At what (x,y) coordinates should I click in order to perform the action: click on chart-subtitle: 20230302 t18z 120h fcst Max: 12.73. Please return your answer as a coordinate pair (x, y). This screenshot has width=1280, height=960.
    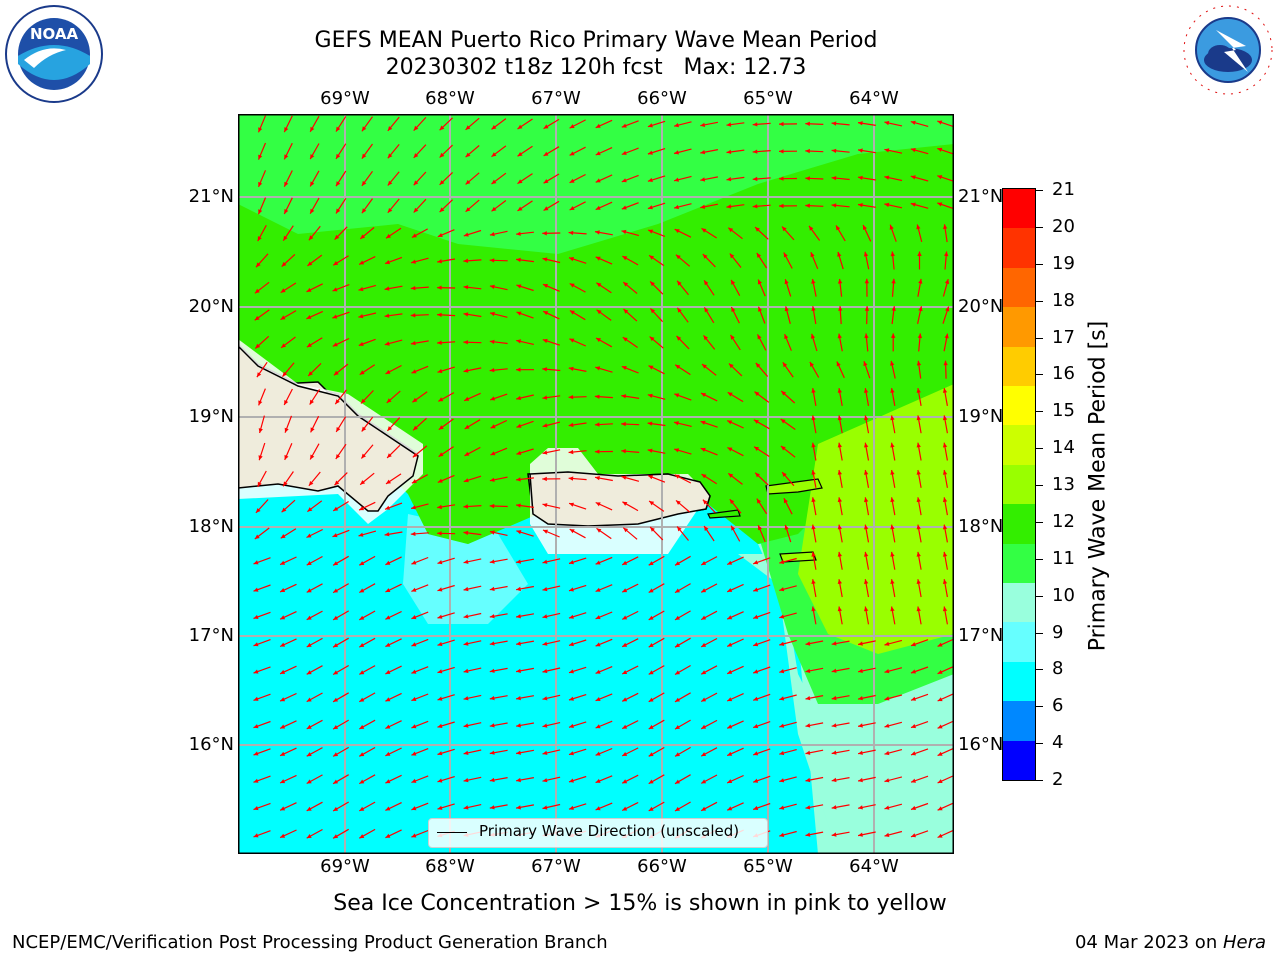
    Looking at the image, I should click on (596, 67).